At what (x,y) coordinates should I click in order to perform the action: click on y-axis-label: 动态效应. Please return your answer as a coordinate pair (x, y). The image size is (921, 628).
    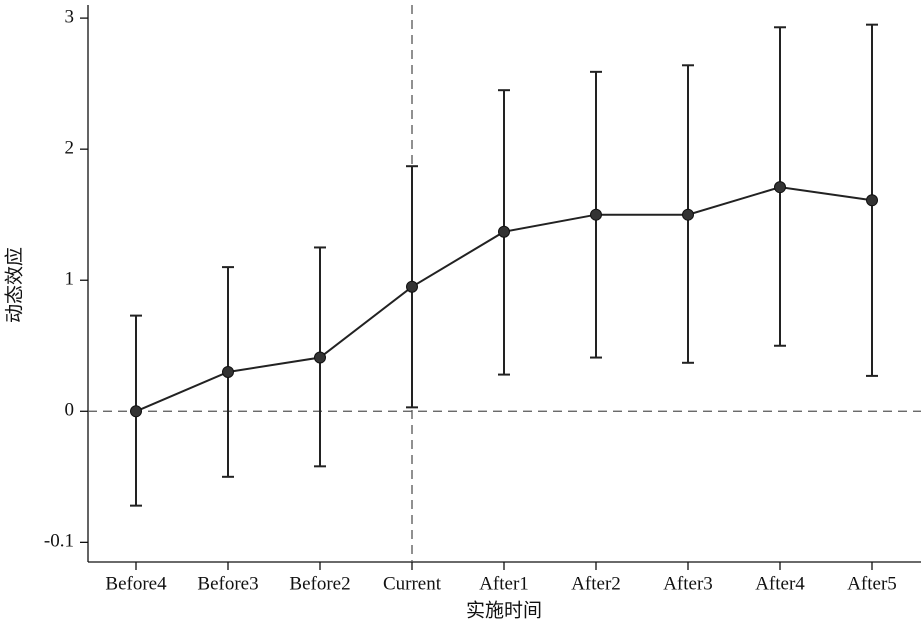
    Looking at the image, I should click on (14, 285).